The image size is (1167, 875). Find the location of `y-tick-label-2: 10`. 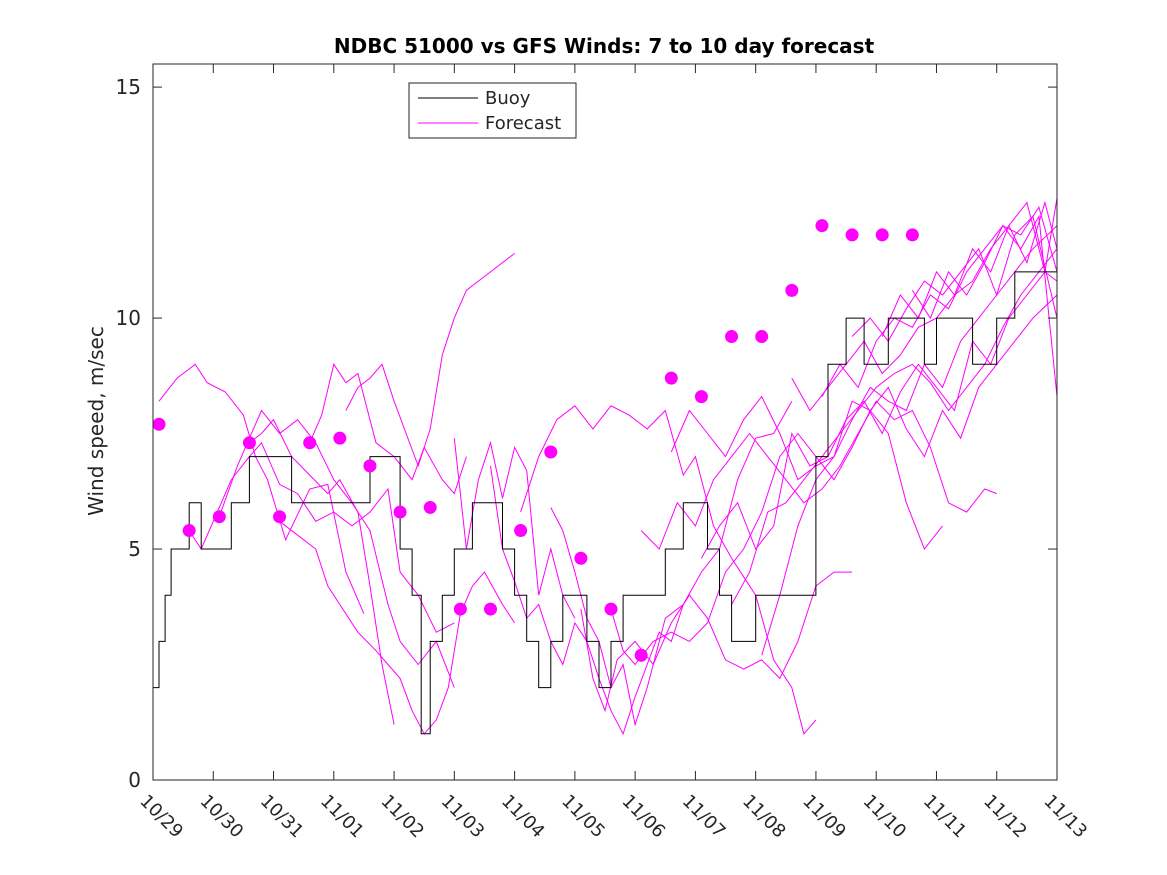

y-tick-label-2: 10 is located at coordinates (128, 318).